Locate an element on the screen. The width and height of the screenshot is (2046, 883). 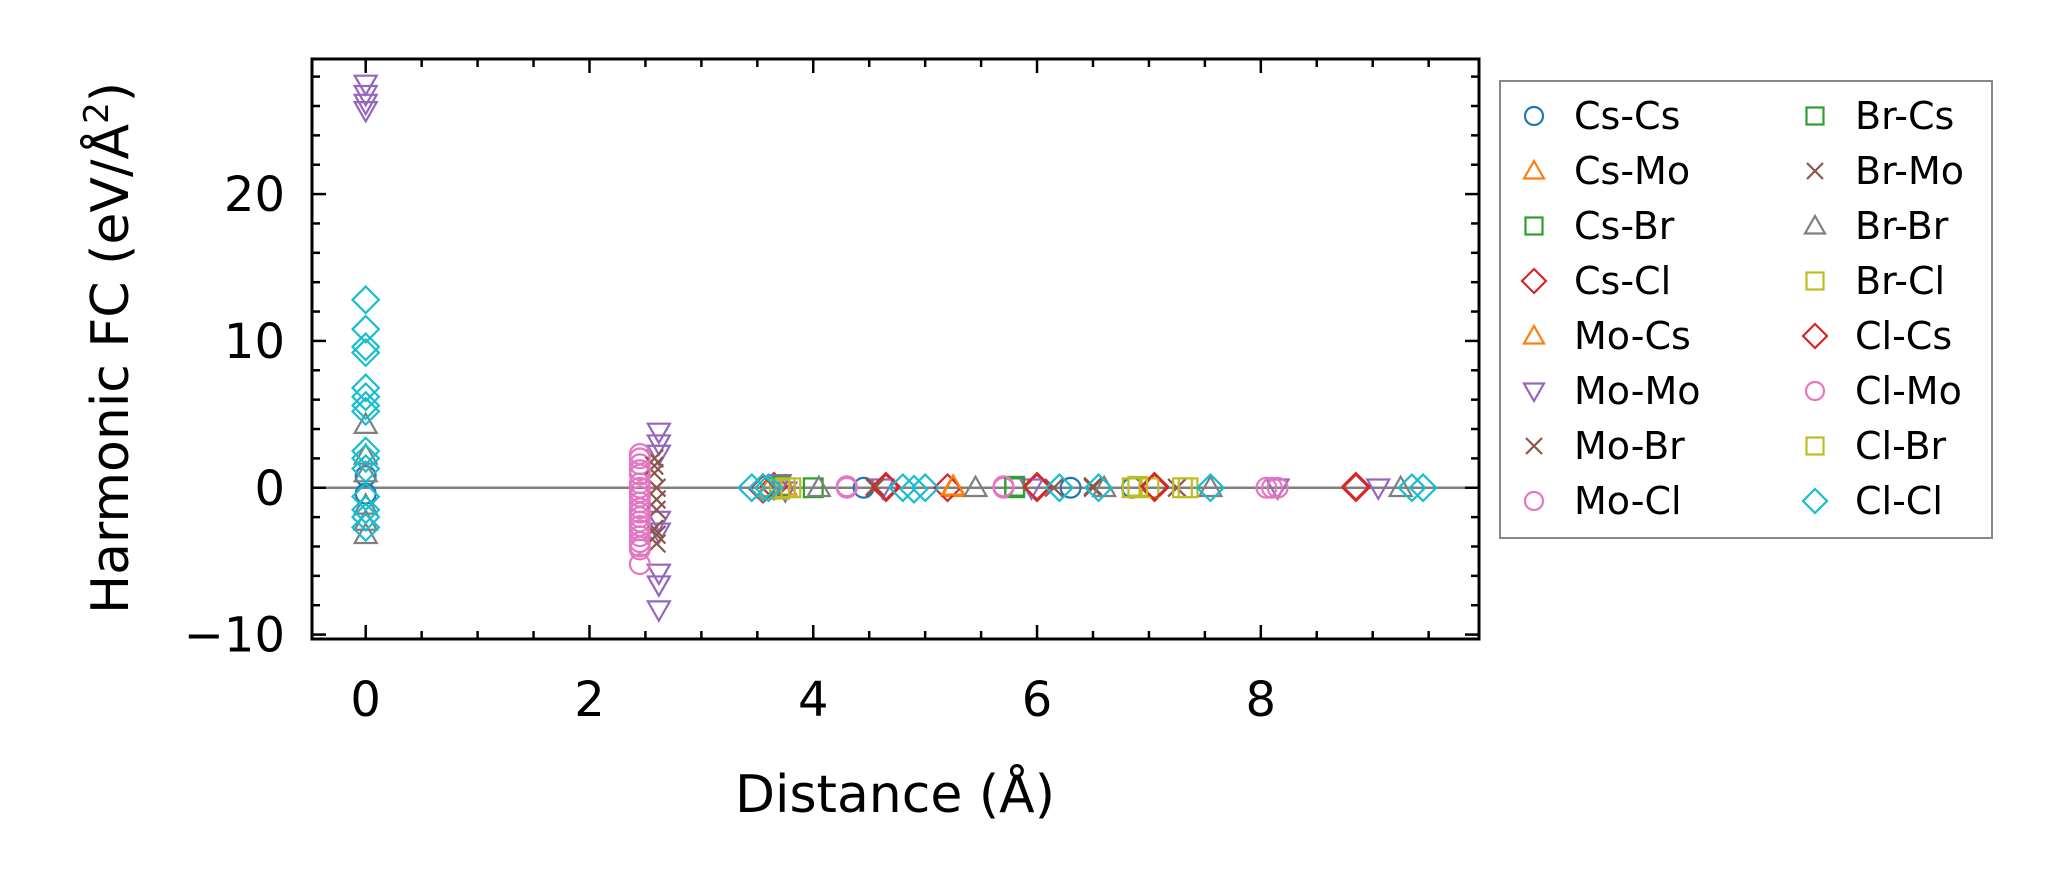
legend-label: Br-Br is located at coordinates (1902, 226).